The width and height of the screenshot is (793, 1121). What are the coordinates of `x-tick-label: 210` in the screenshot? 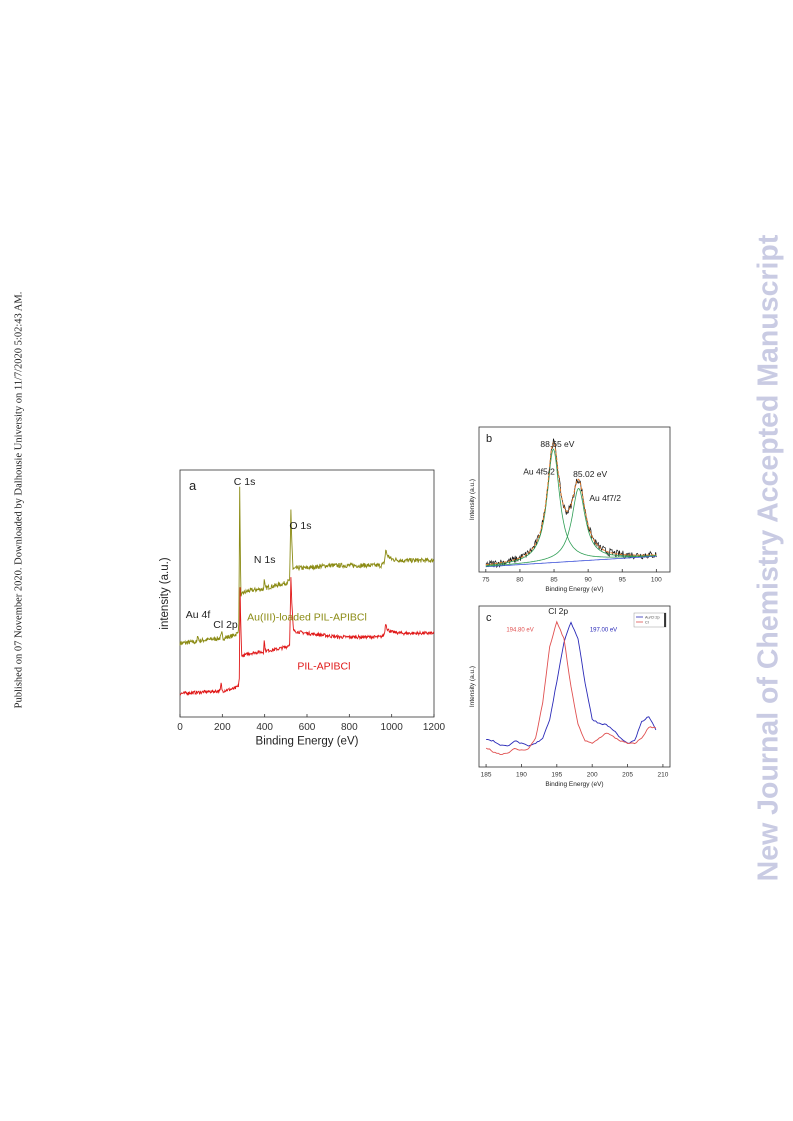 It's located at (662, 775).